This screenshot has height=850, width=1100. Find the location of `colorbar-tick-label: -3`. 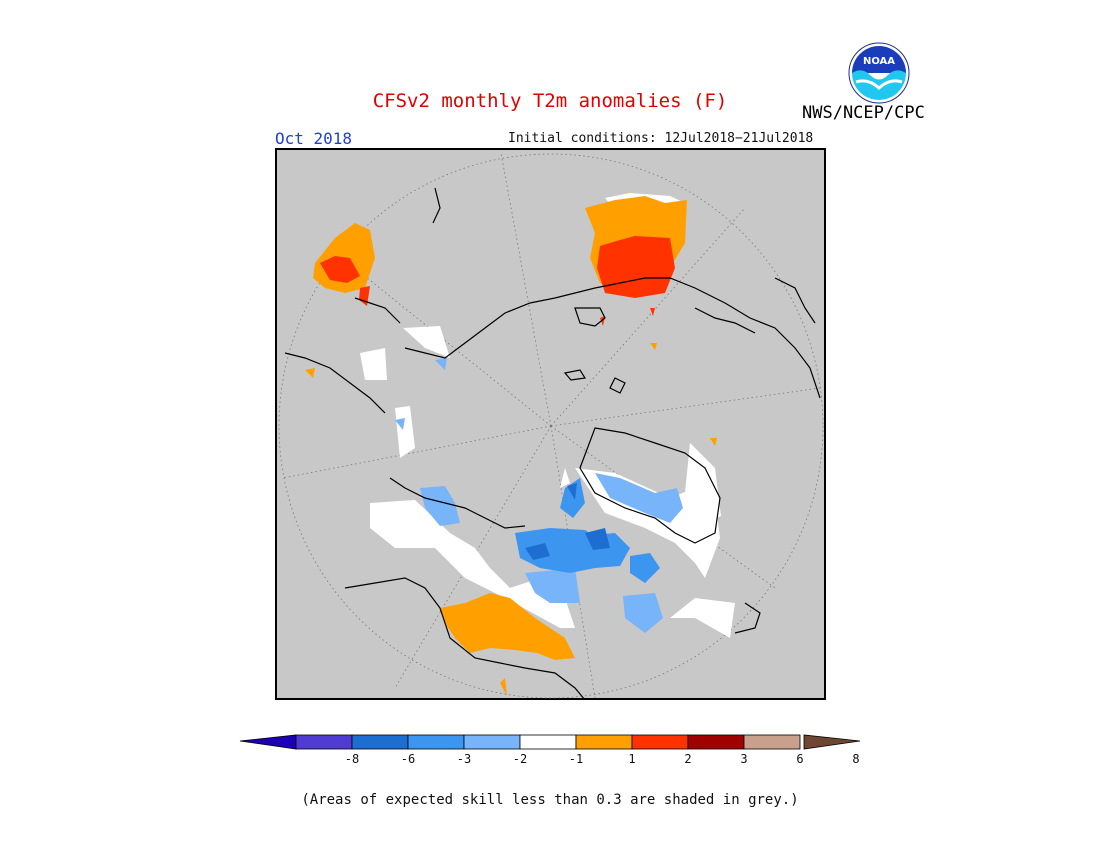

colorbar-tick-label: -3 is located at coordinates (464, 759).